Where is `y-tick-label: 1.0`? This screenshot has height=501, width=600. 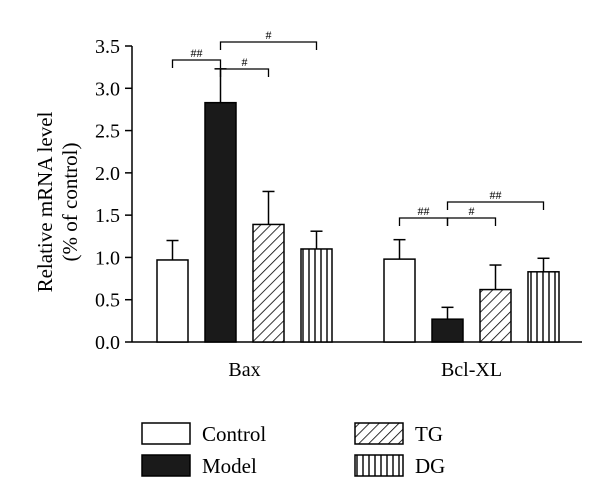
y-tick-label: 1.0 is located at coordinates (107, 258).